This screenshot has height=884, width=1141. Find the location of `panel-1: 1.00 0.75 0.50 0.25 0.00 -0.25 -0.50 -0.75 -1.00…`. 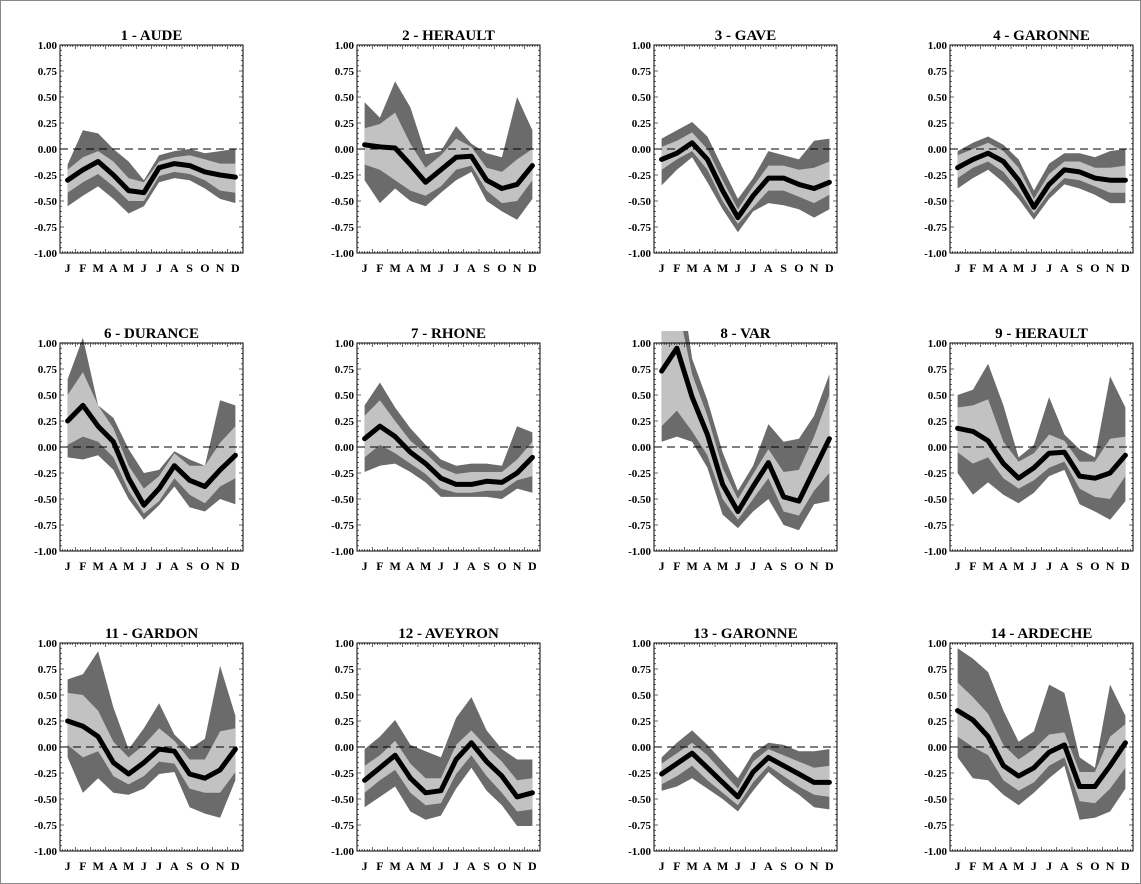

panel-1: 1.00 0.75 0.50 0.25 0.00 -0.25 -0.50 -0.75 -1.00… is located at coordinates (139, 151).